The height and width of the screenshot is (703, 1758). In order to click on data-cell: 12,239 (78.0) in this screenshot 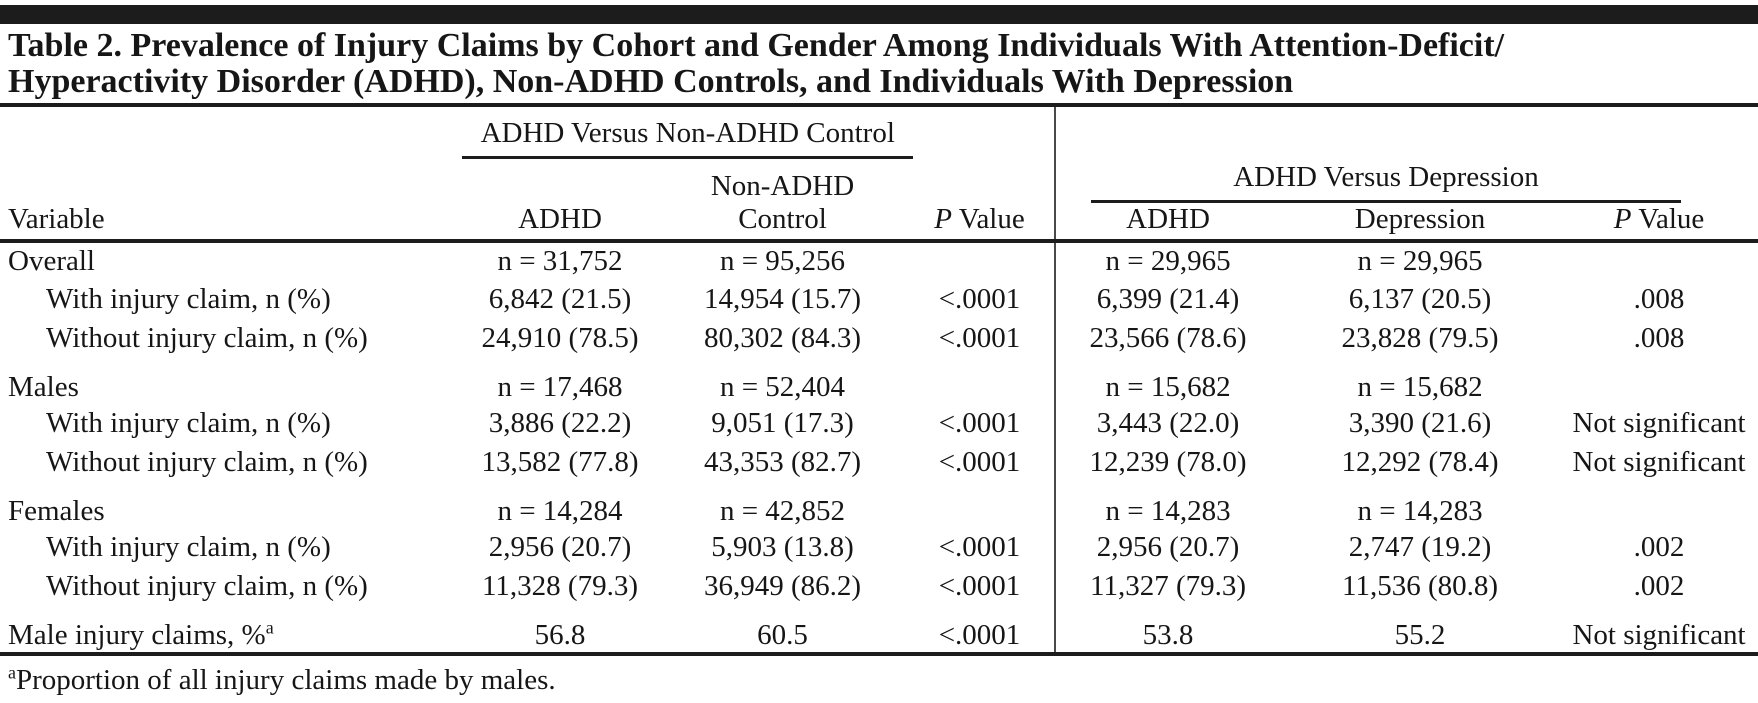, I will do `click(1167, 462)`.